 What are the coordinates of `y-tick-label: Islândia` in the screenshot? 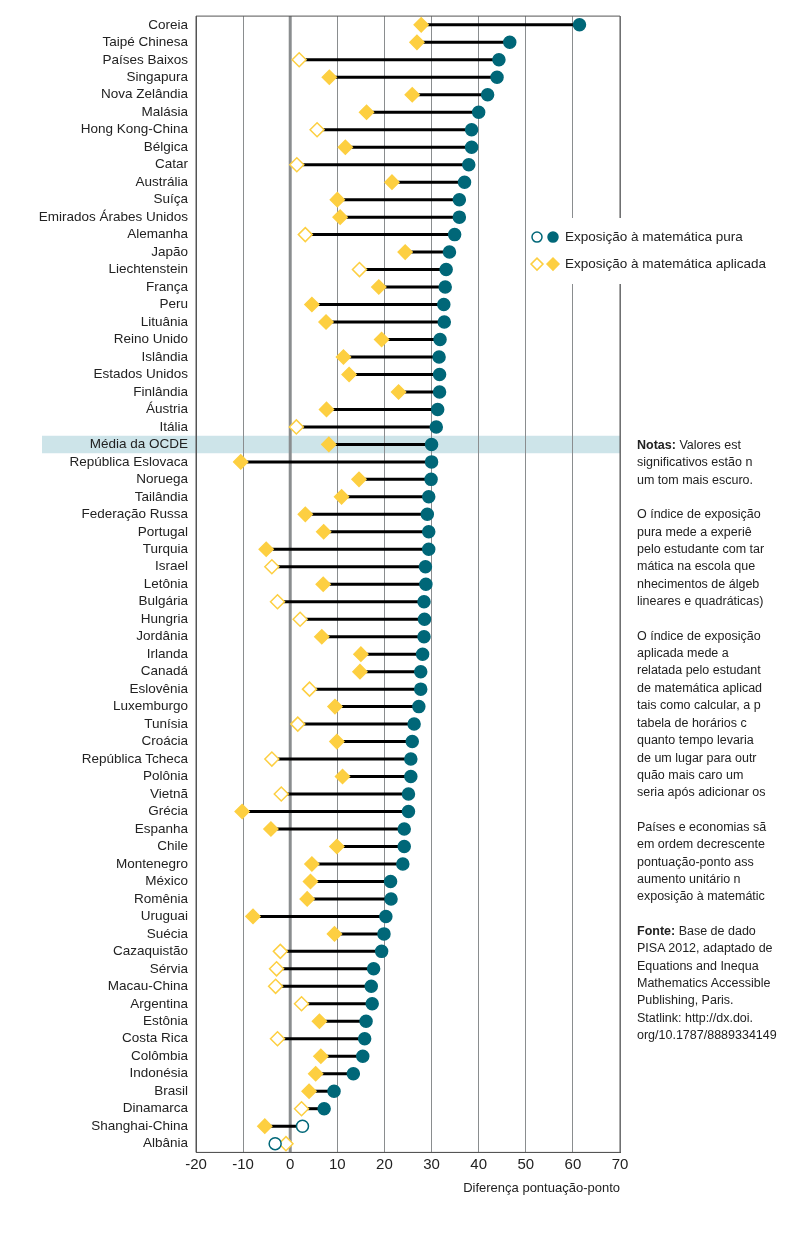 It's located at (165, 356).